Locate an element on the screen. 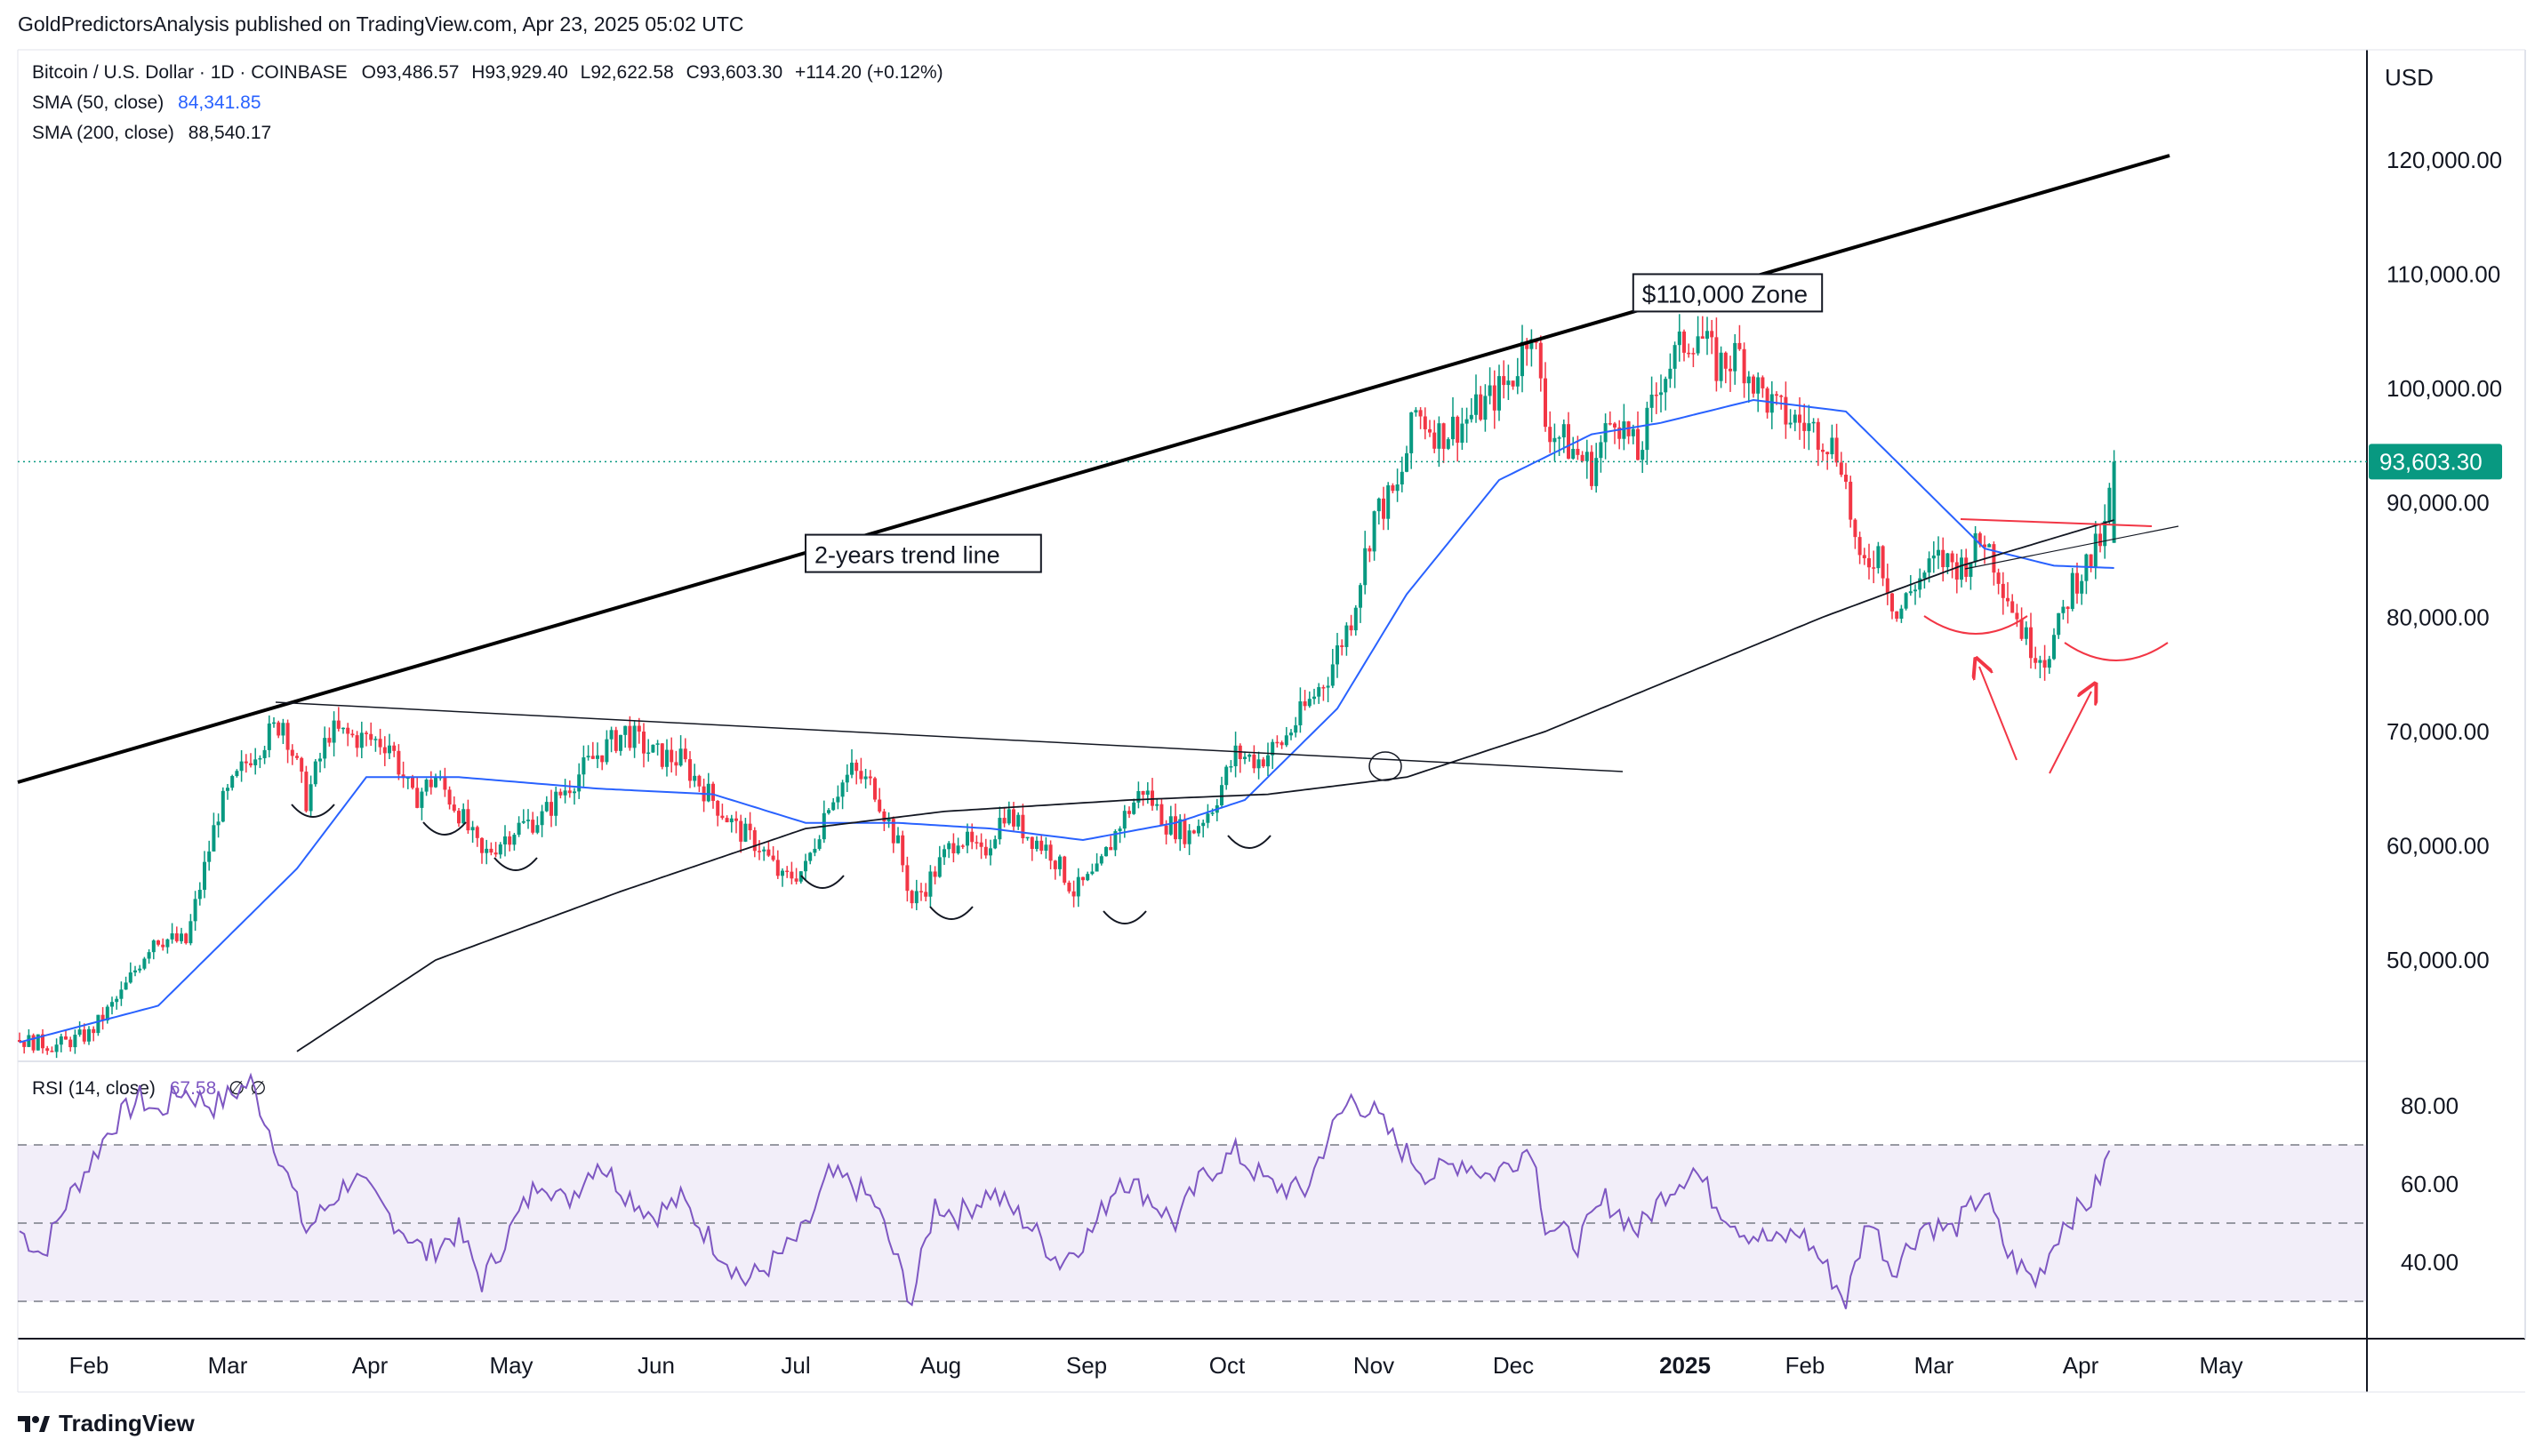 The image size is (2543, 1456). sma200-label: SMA (200, close) is located at coordinates (103, 133).